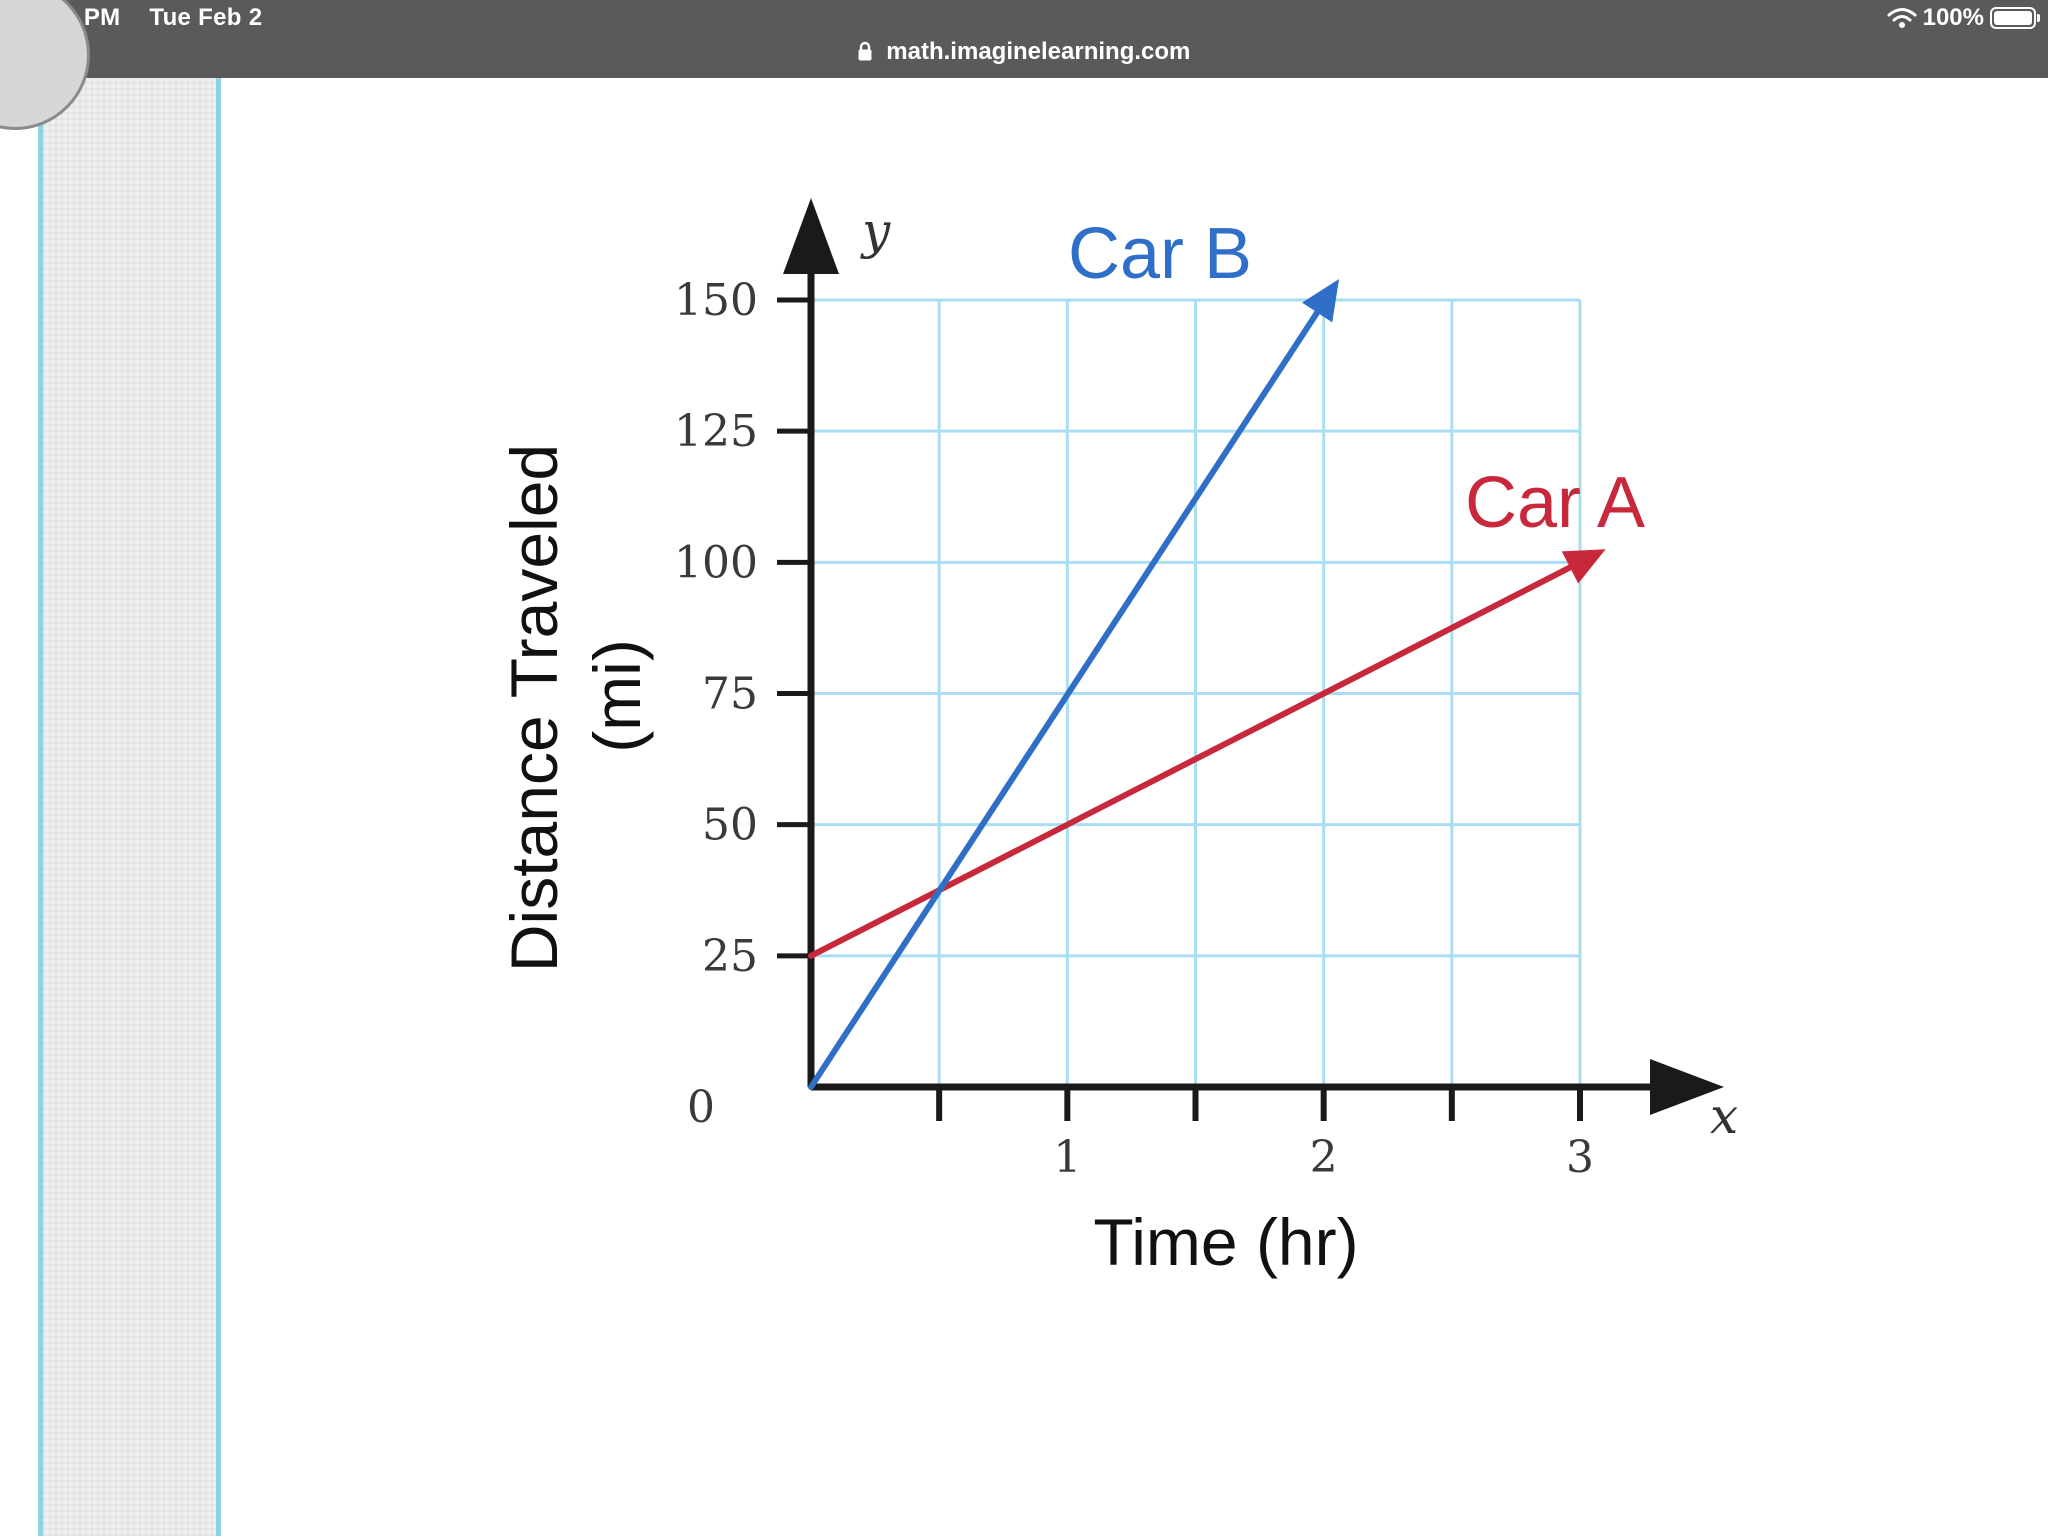  I want to click on status-right: 100%, so click(1963, 18).